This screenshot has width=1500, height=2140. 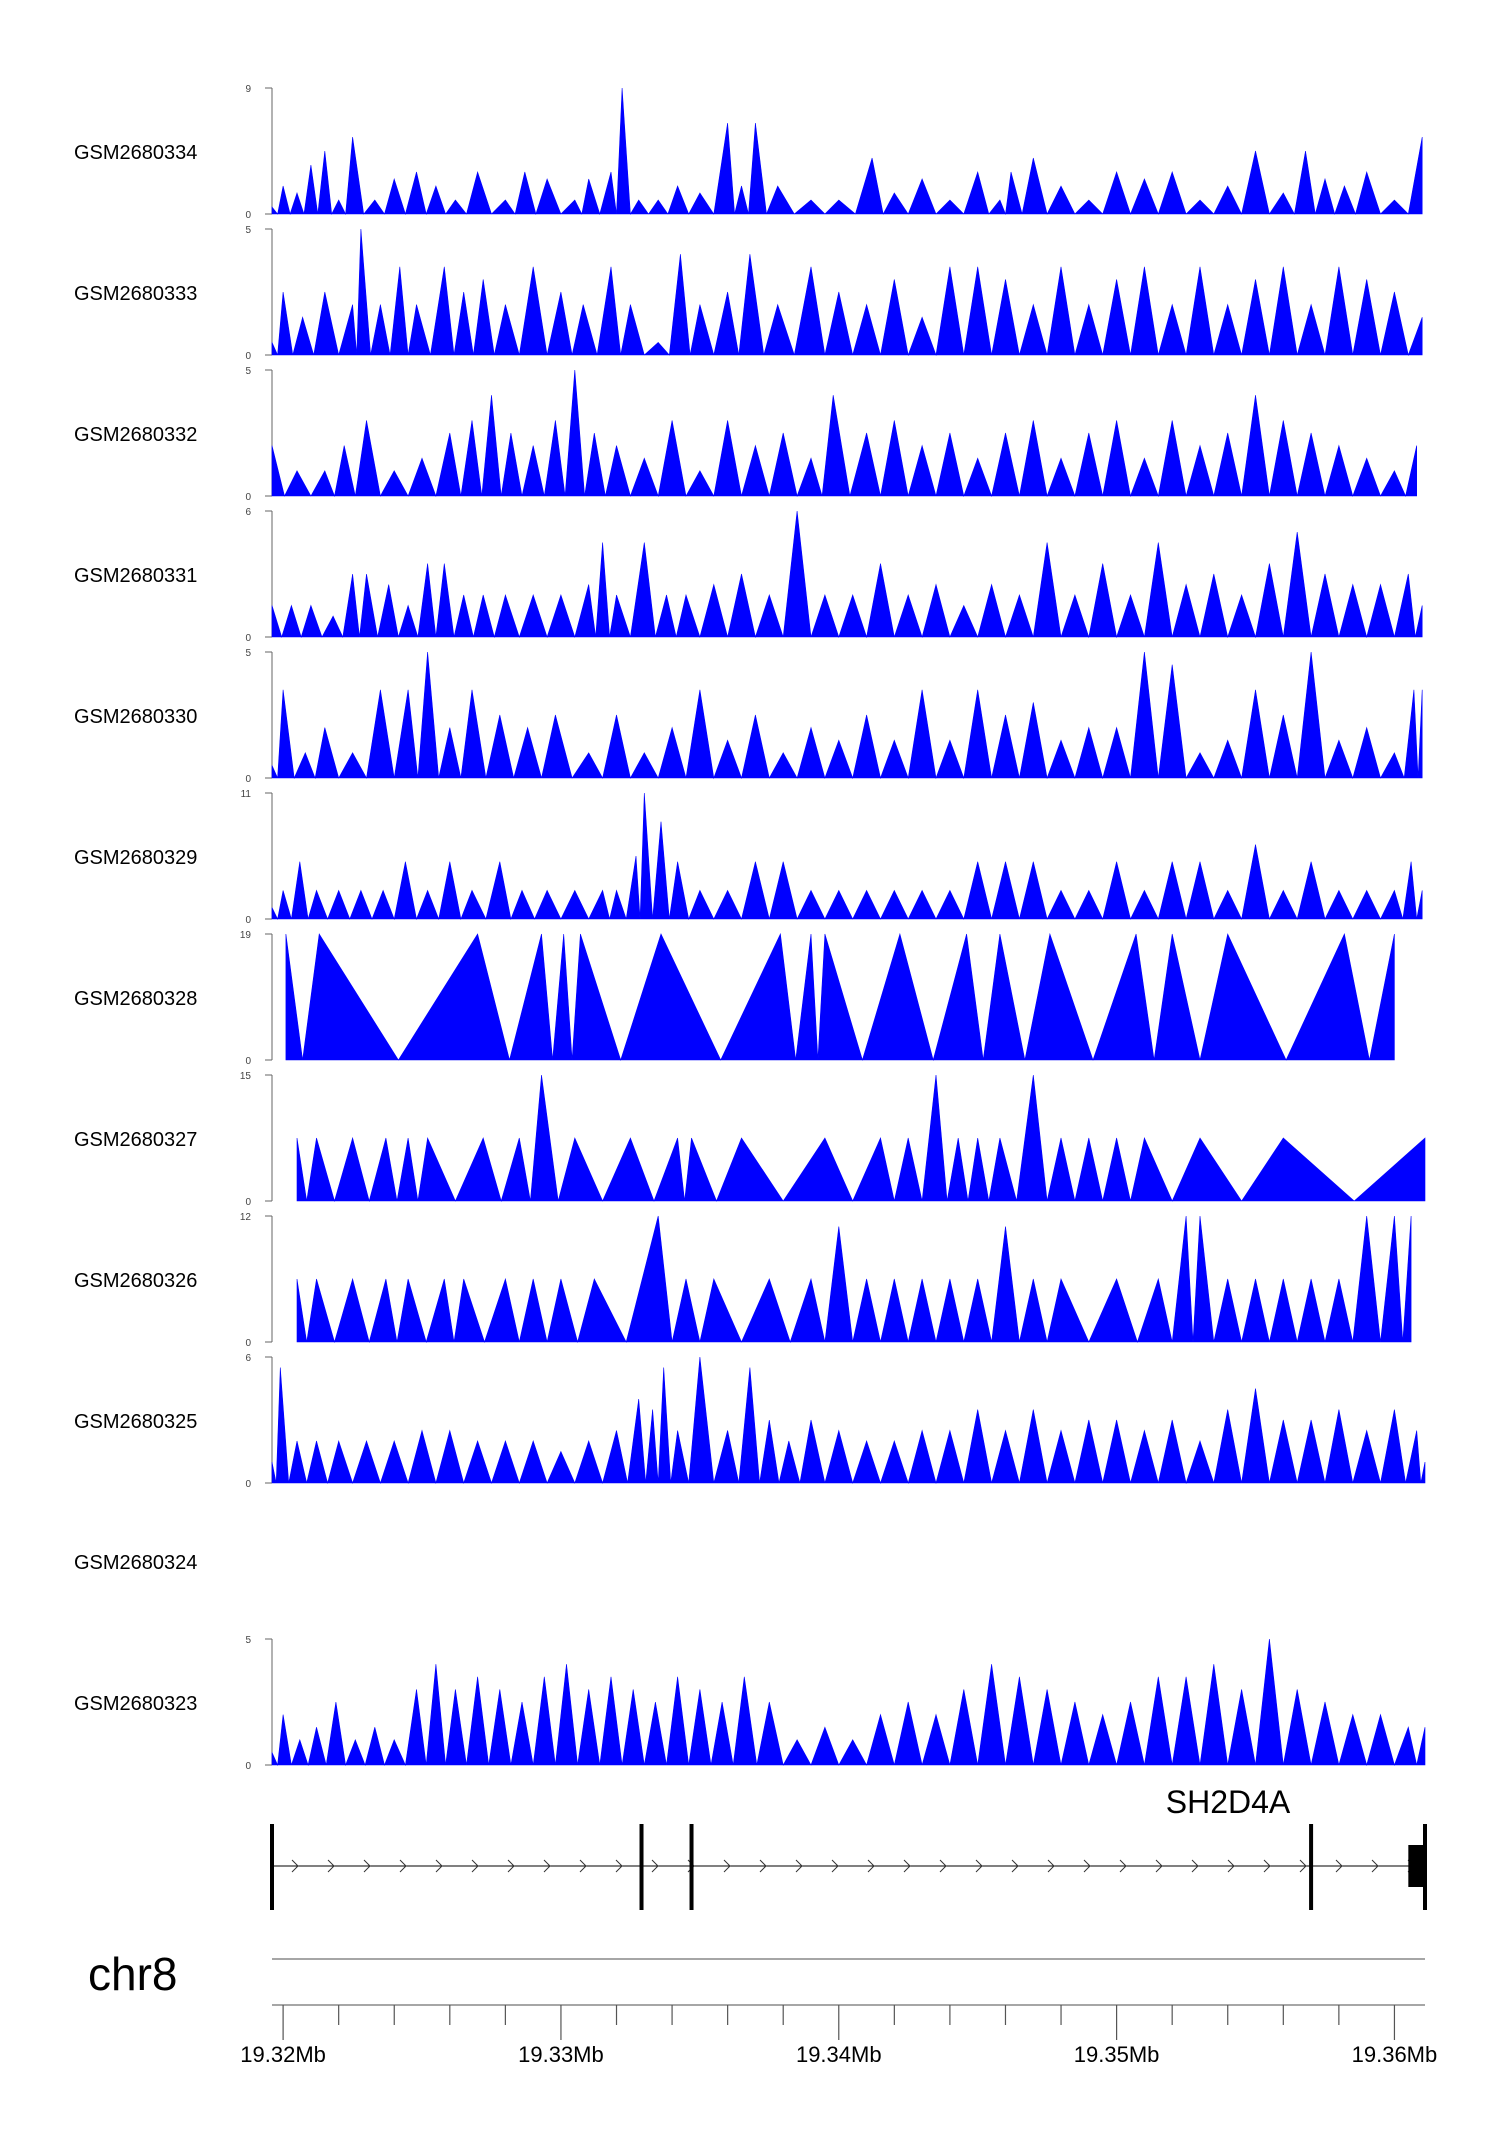 I want to click on x-tick-label: 19.32Mb, so click(x=283, y=2054).